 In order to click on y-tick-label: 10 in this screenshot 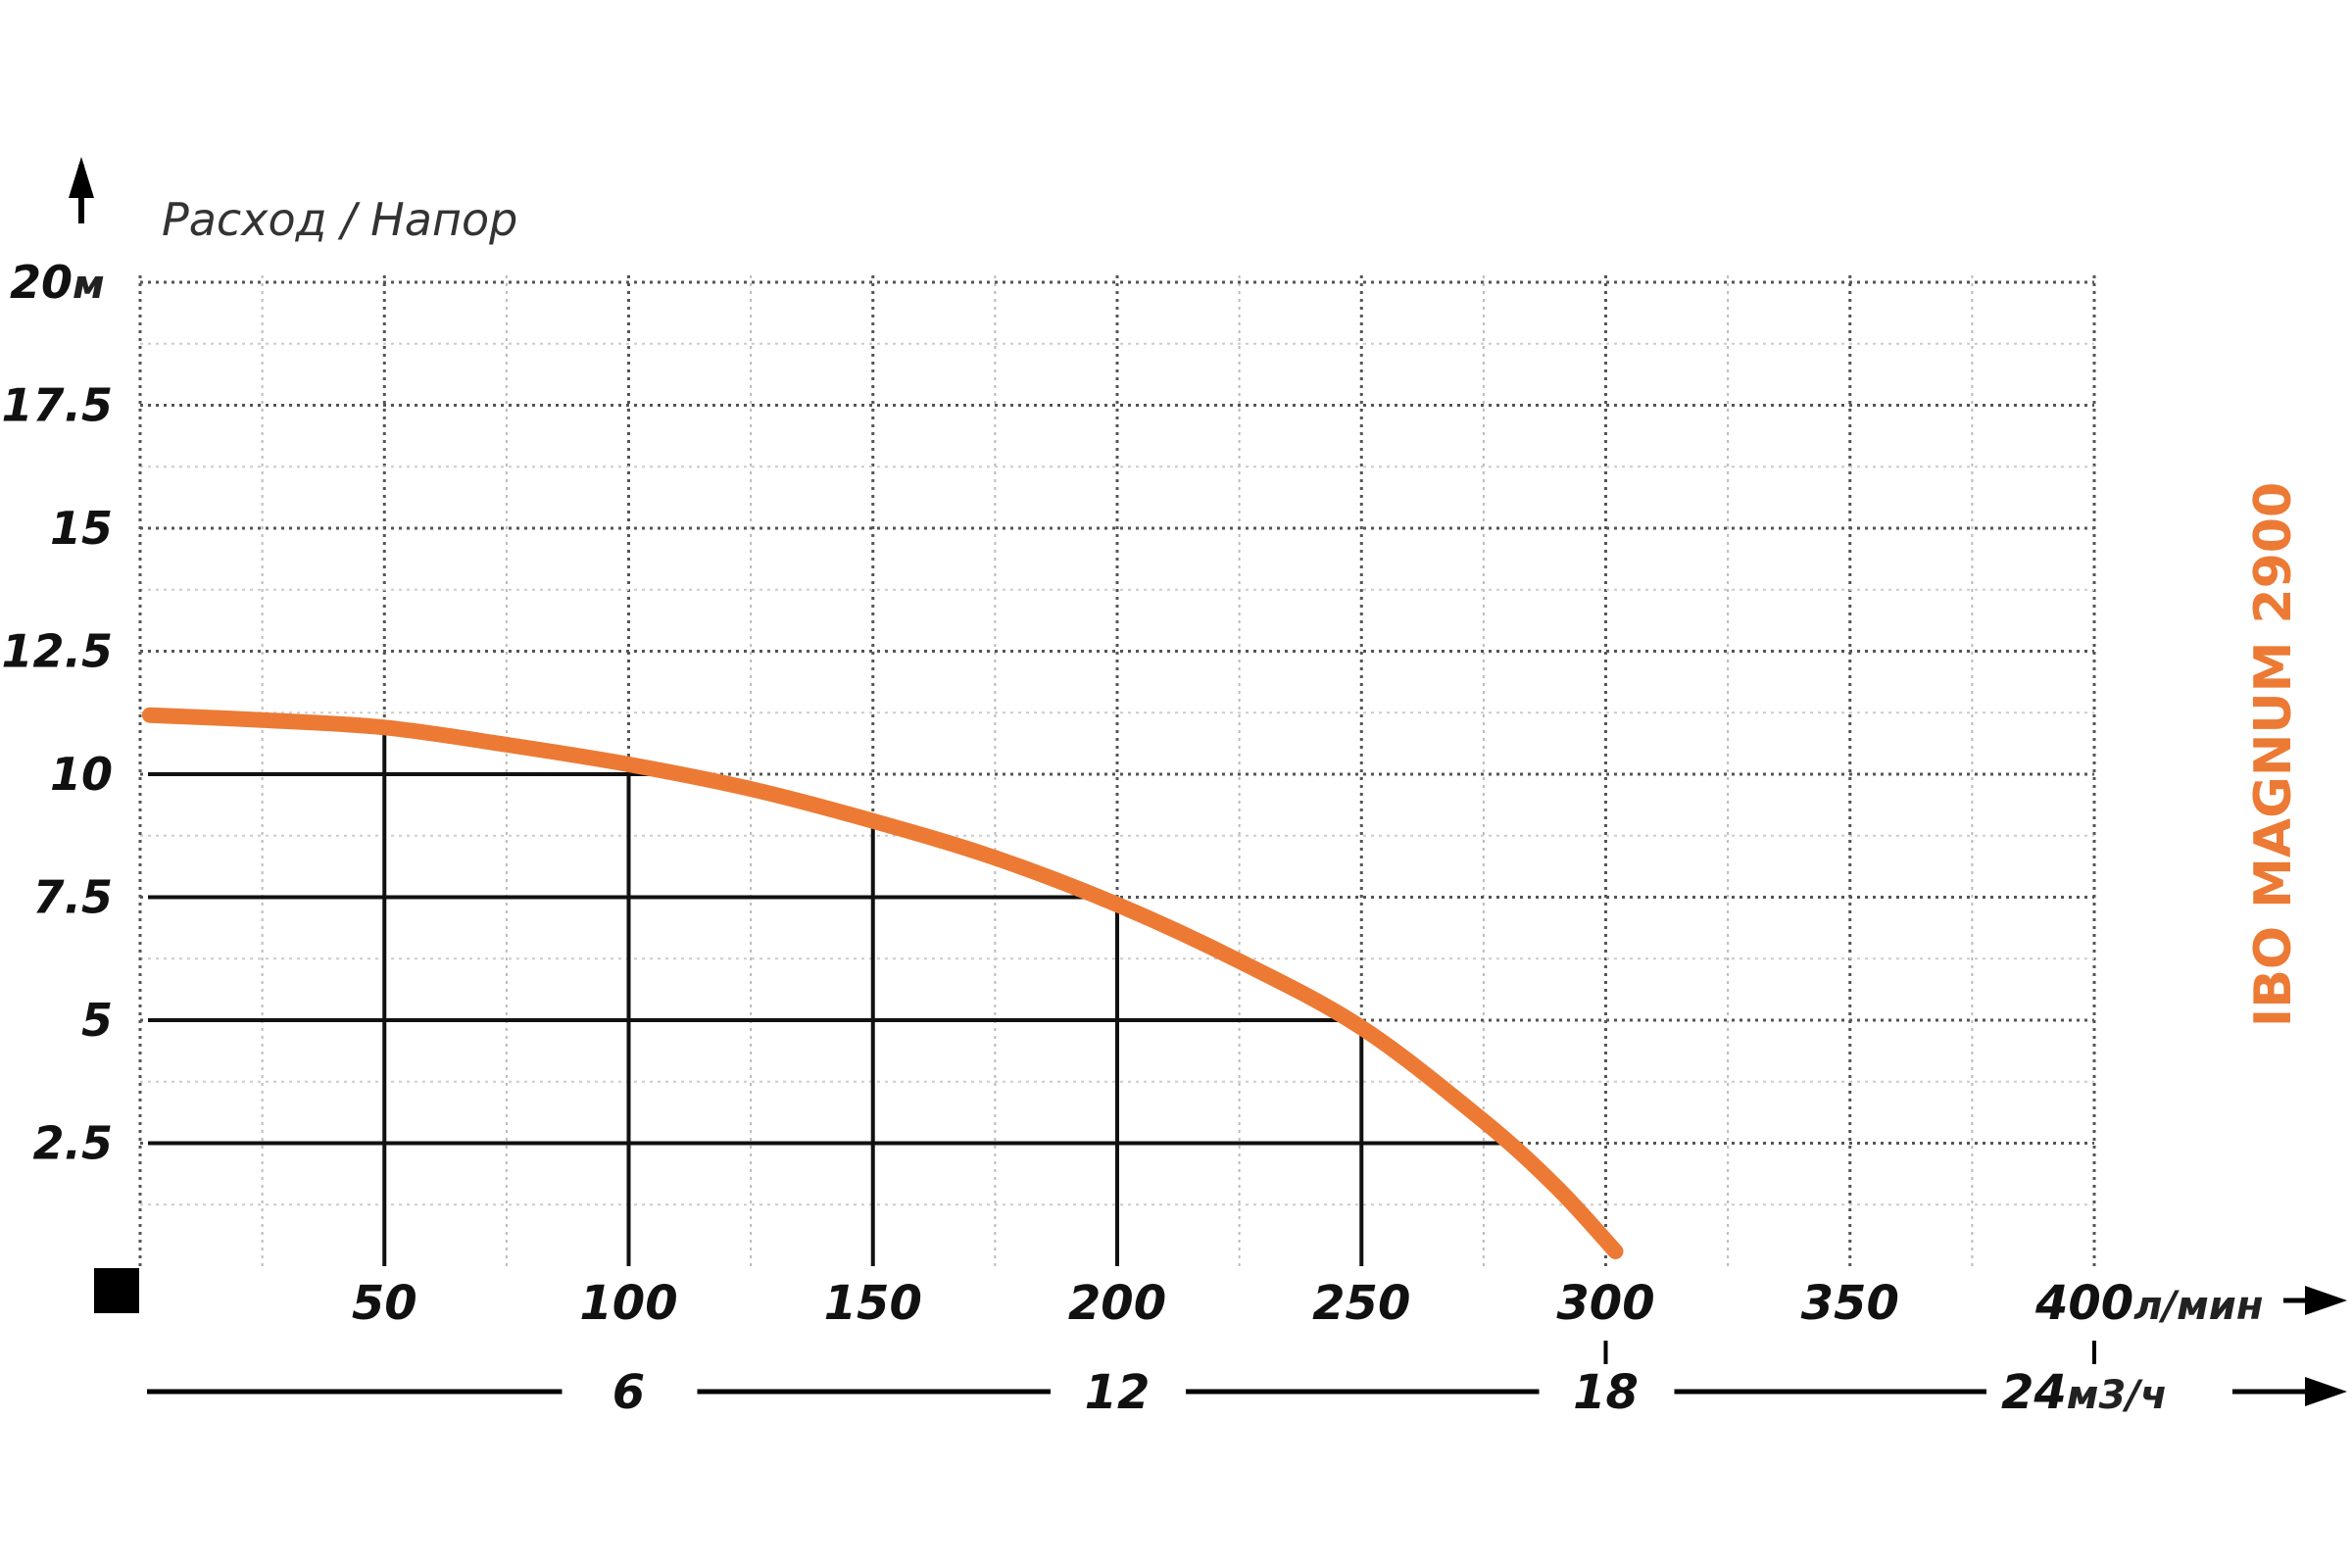, I will do `click(81, 774)`.